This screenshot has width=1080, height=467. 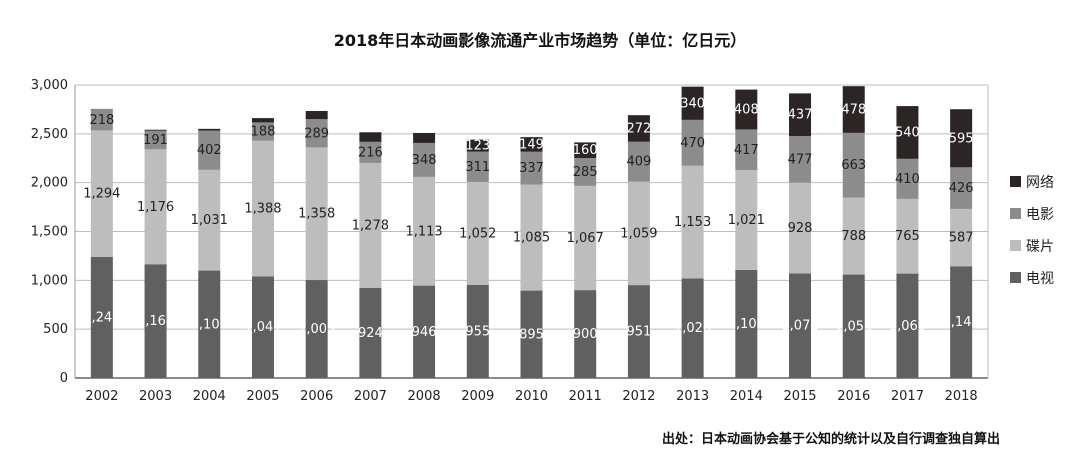 I want to click on data-label: 587, so click(x=961, y=238).